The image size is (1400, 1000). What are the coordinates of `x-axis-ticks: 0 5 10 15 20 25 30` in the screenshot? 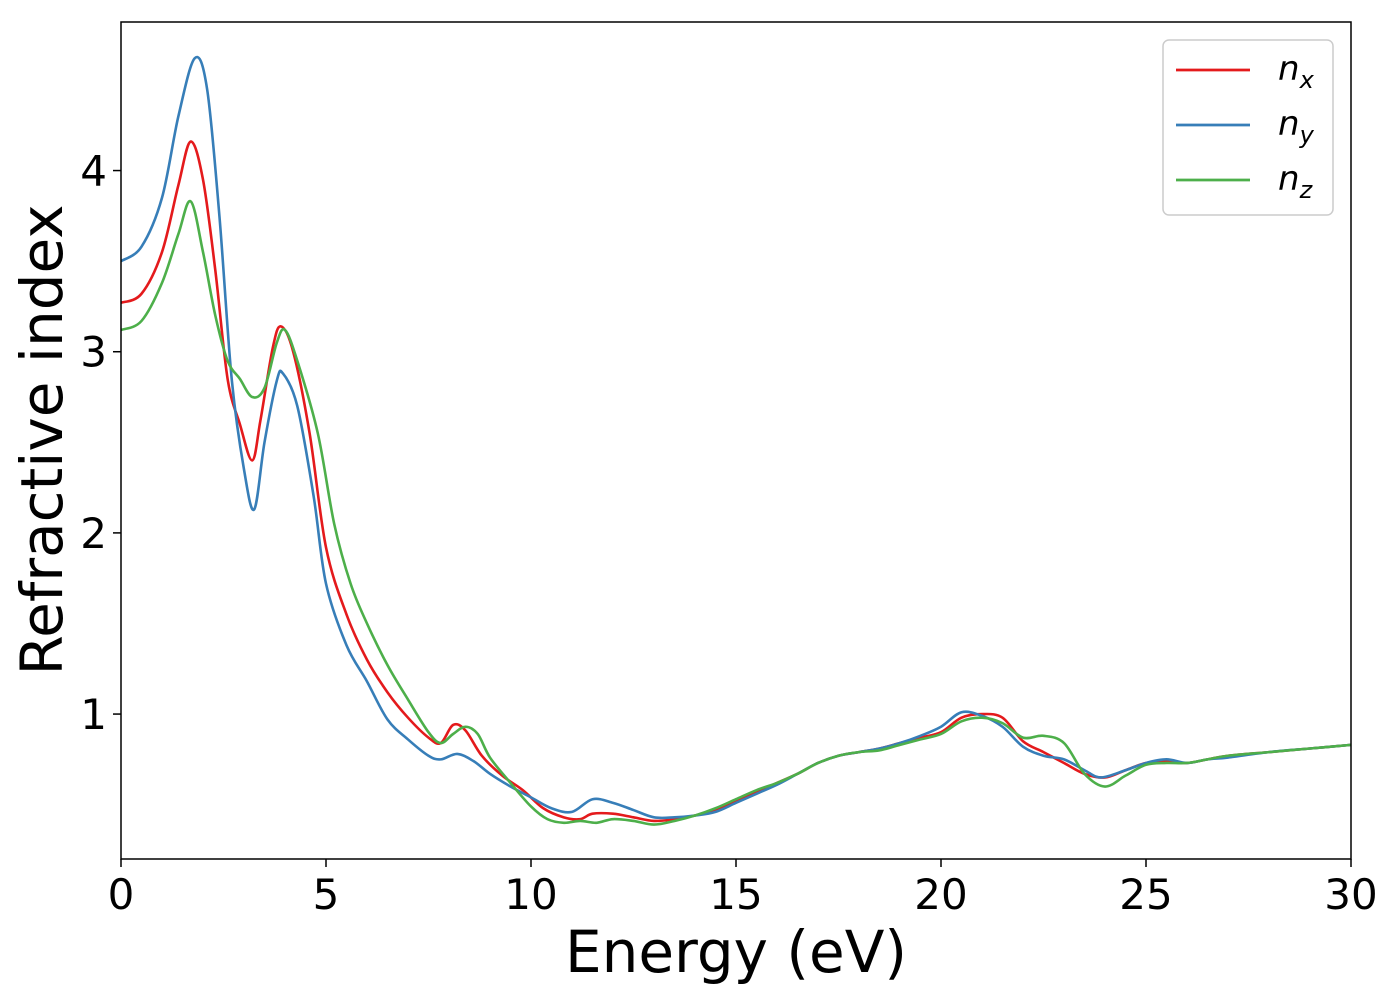 It's located at (743, 889).